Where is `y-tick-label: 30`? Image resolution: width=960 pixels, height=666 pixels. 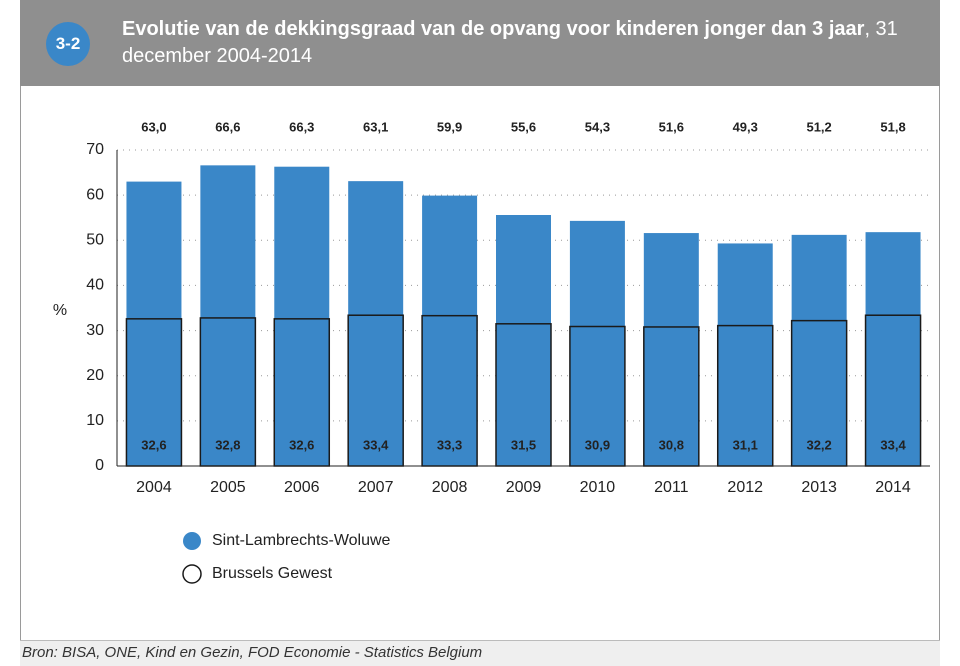 y-tick-label: 30 is located at coordinates (95, 330).